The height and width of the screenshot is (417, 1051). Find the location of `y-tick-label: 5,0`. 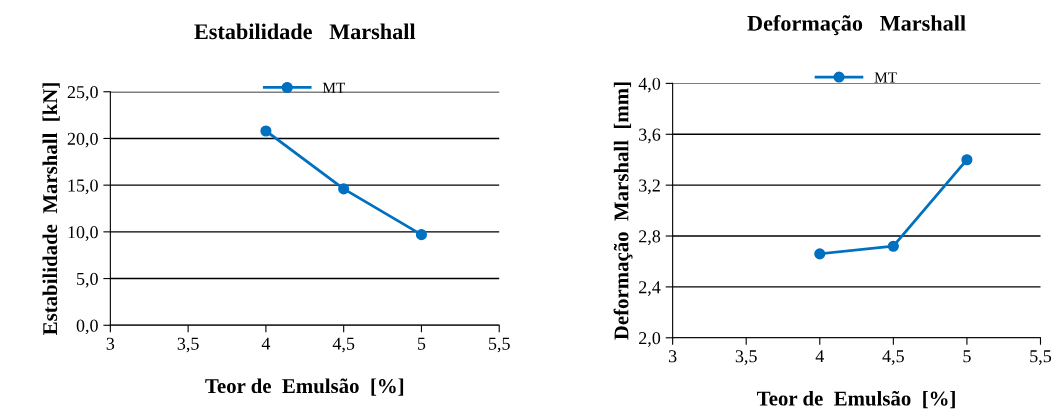

y-tick-label: 5,0 is located at coordinates (87, 280).